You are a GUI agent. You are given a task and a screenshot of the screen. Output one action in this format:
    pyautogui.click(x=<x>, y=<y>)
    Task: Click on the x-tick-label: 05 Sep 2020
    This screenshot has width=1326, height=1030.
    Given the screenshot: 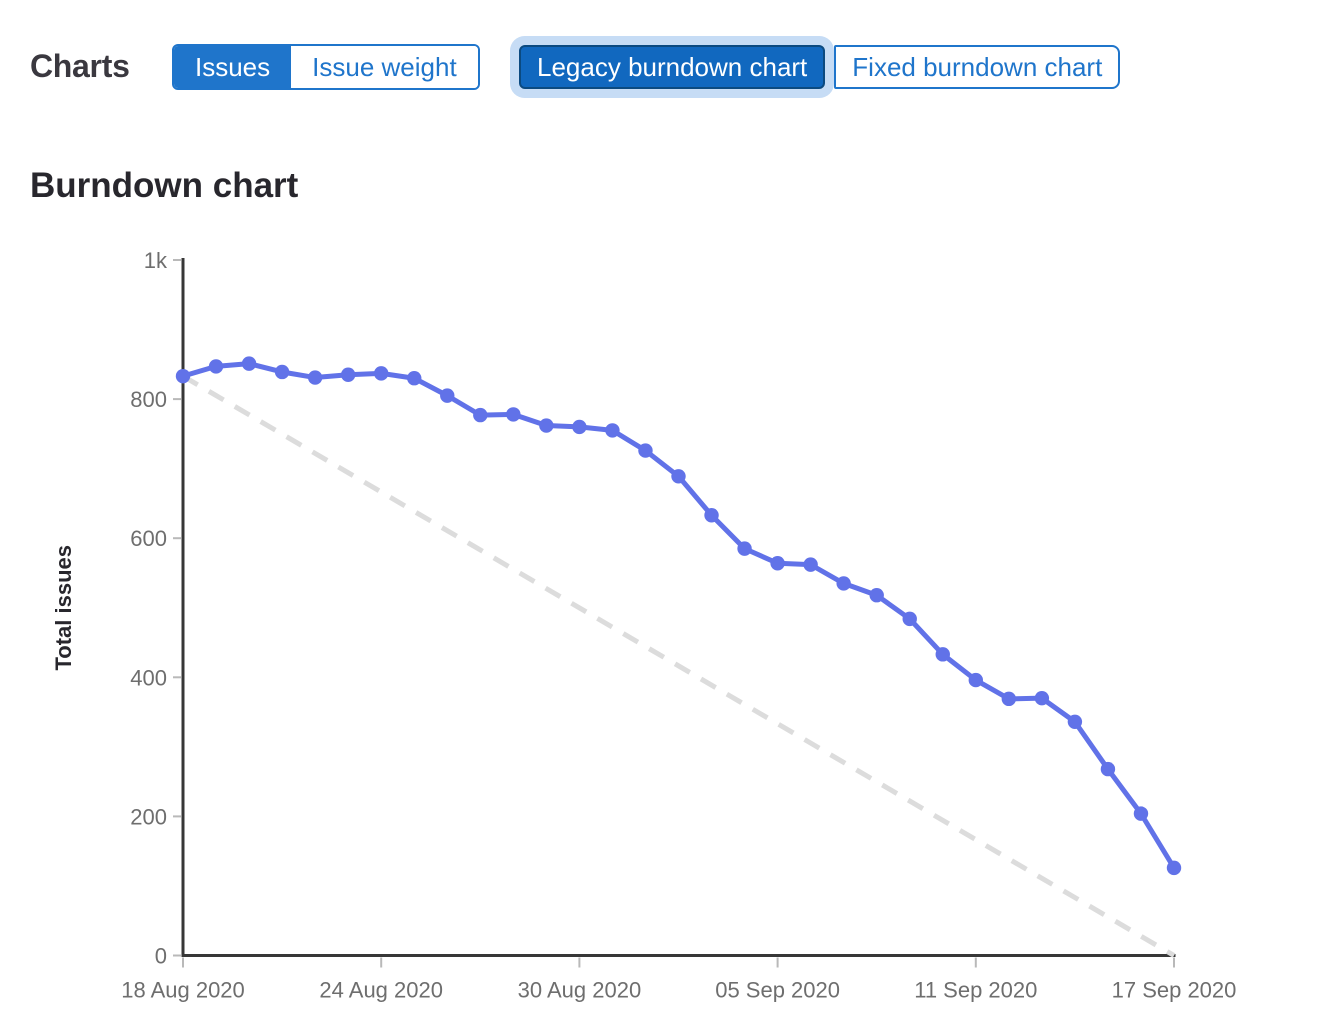 What is the action you would take?
    pyautogui.click(x=777, y=990)
    